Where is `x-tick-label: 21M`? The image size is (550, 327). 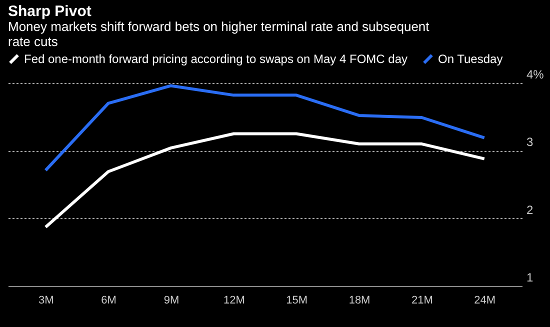 x-tick-label: 21M is located at coordinates (422, 300).